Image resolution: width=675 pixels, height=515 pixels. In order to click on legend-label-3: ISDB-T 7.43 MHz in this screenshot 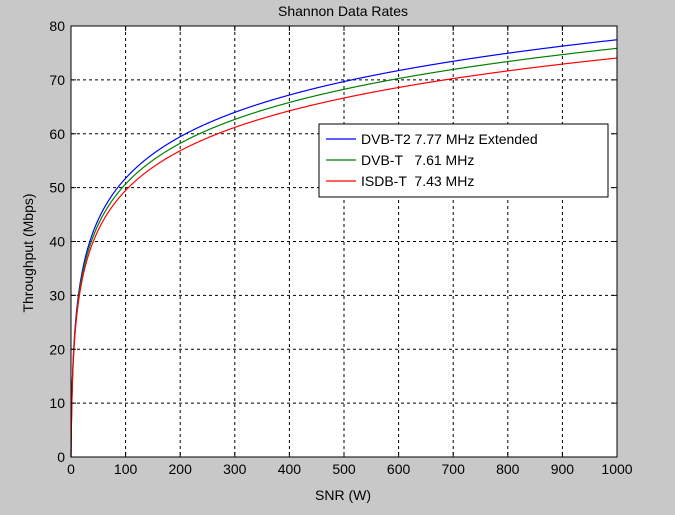, I will do `click(417, 181)`.